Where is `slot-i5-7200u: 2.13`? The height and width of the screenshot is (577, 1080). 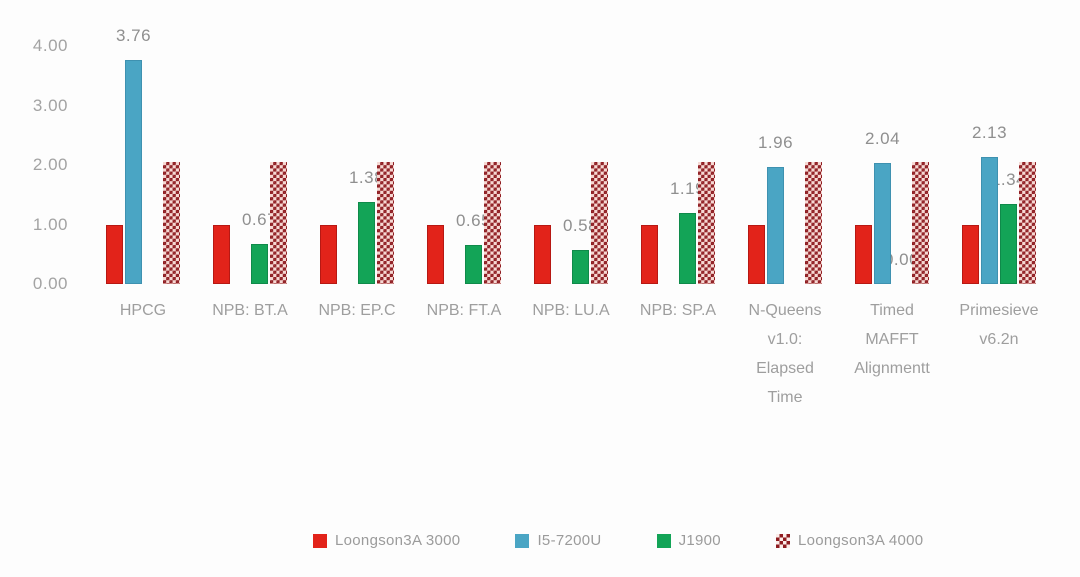 slot-i5-7200u: 2.13 is located at coordinates (989, 165).